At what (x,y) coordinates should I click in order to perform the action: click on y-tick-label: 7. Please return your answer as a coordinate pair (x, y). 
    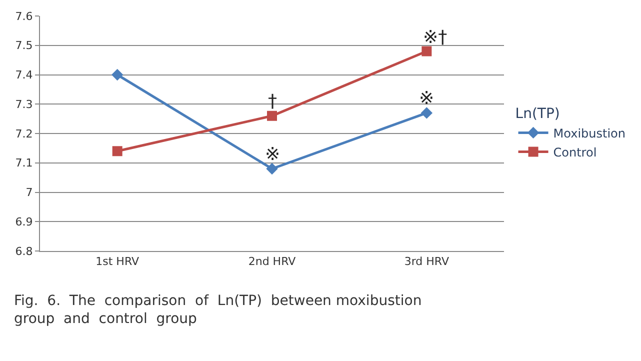
    Looking at the image, I should click on (29, 193).